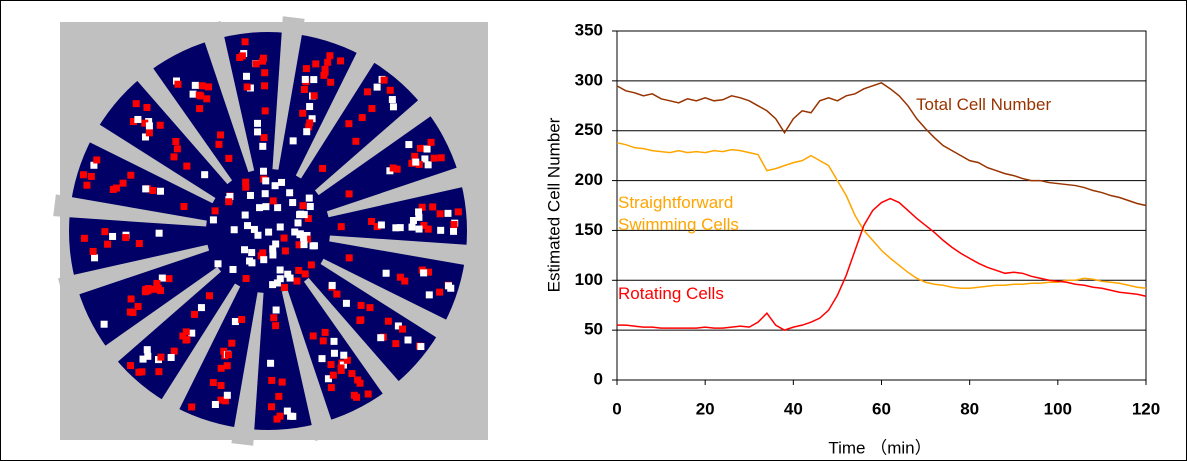 The image size is (1187, 461). Describe the element at coordinates (1058, 408) in the screenshot. I see `x-tick-label: 100` at that location.